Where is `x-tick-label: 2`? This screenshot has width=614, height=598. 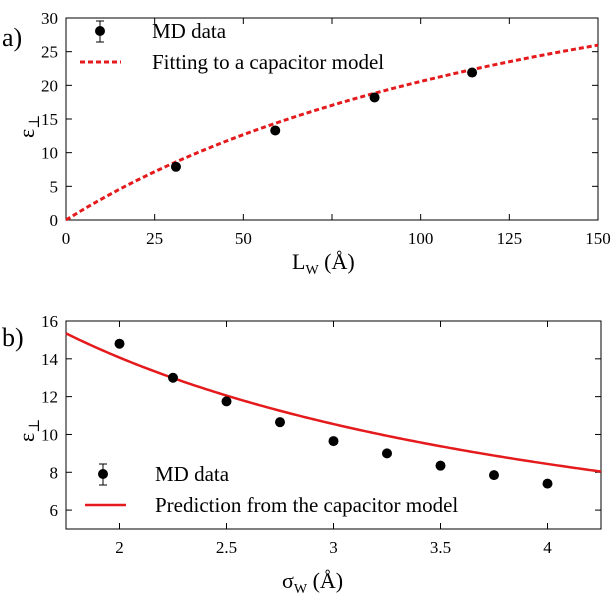
x-tick-label: 2 is located at coordinates (119, 547).